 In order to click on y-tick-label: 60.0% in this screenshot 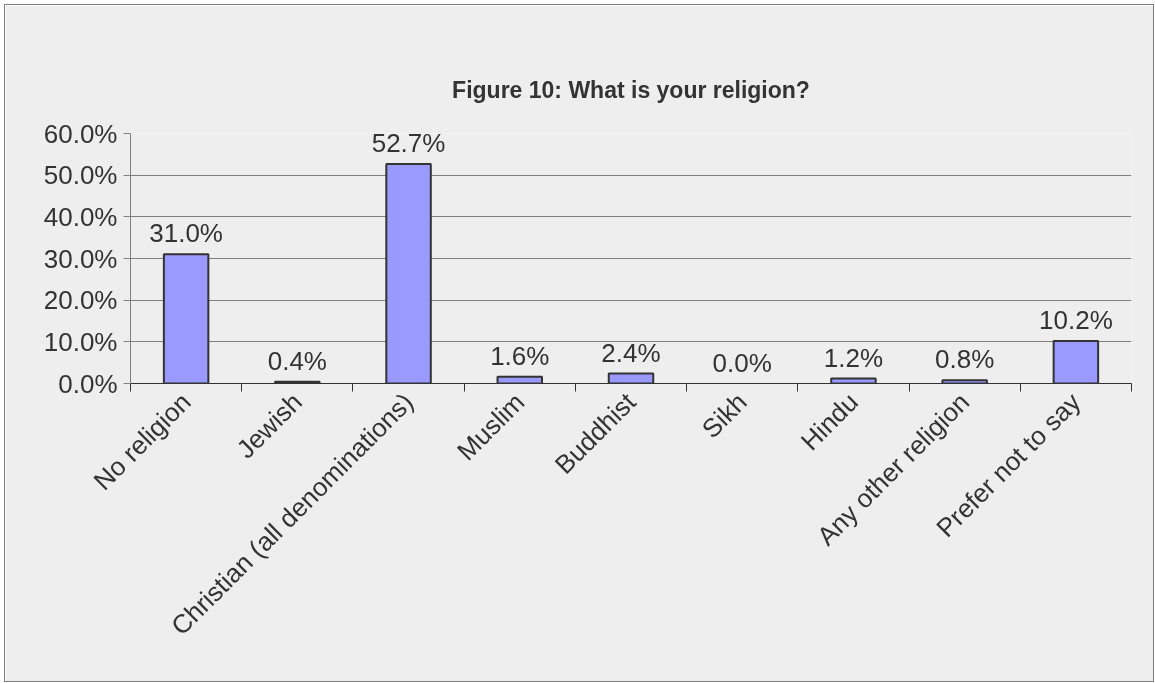, I will do `click(80, 133)`.